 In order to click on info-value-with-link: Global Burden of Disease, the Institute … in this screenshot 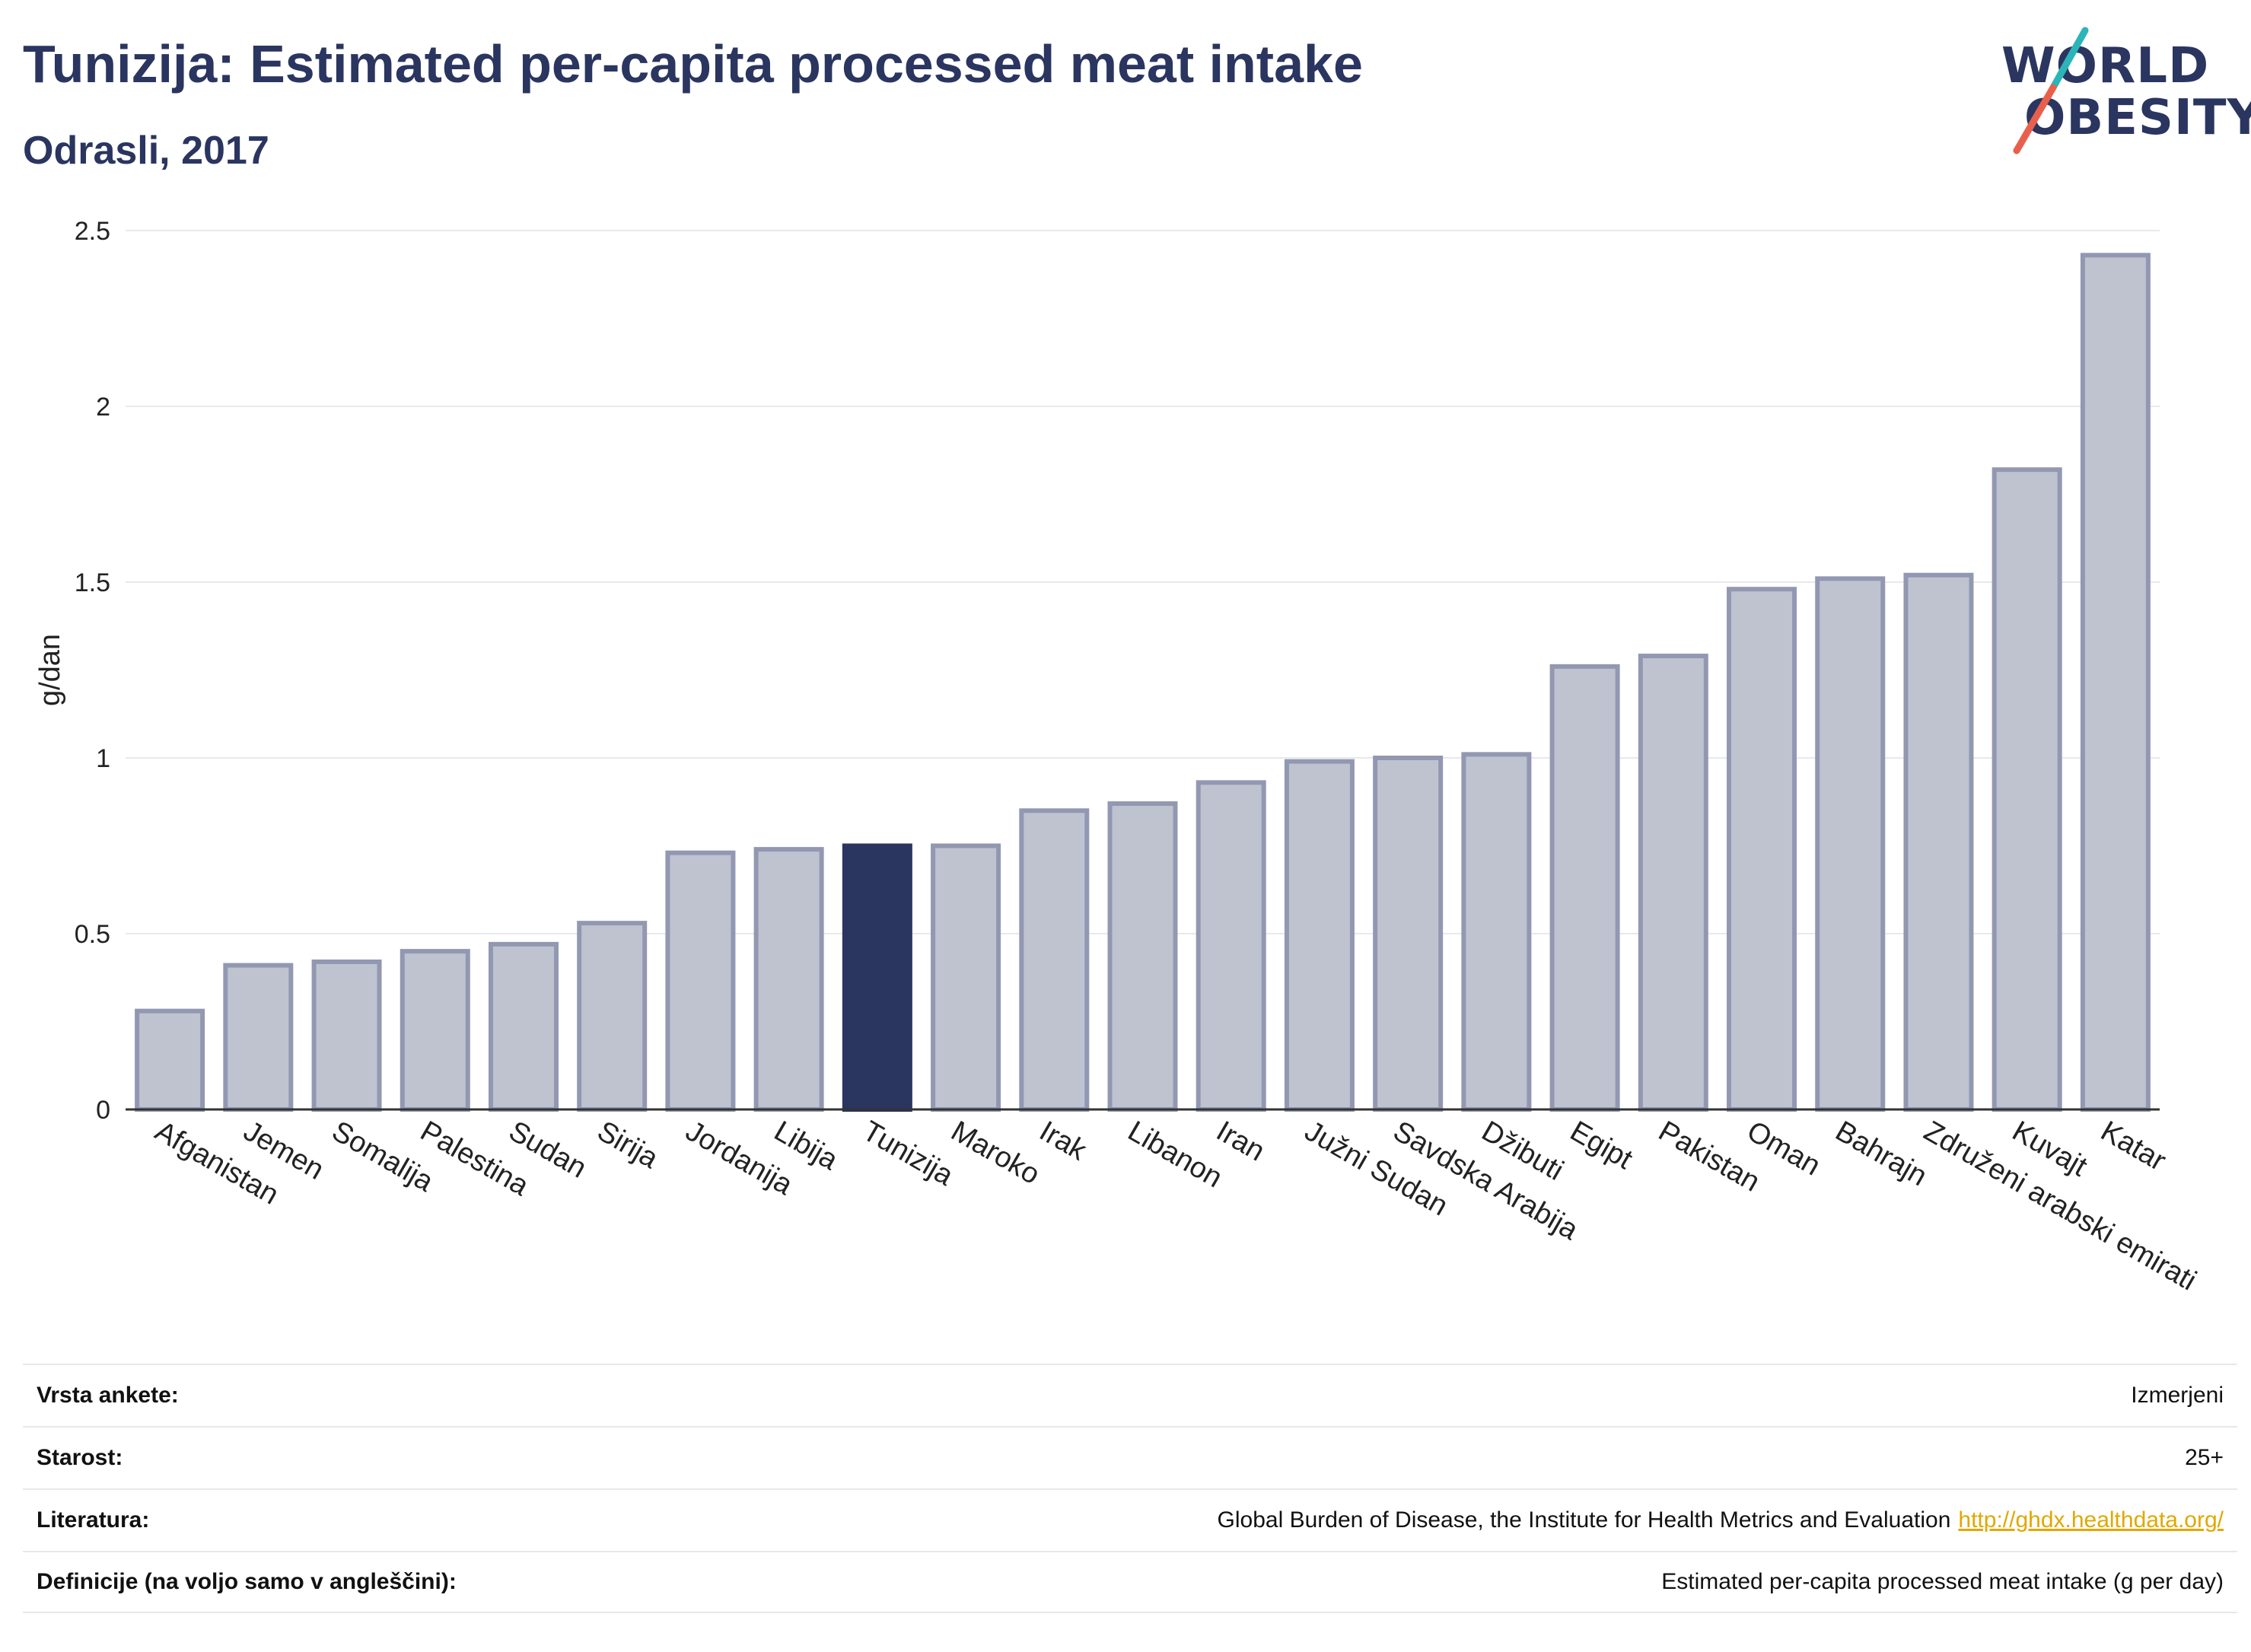, I will do `click(1721, 1520)`.